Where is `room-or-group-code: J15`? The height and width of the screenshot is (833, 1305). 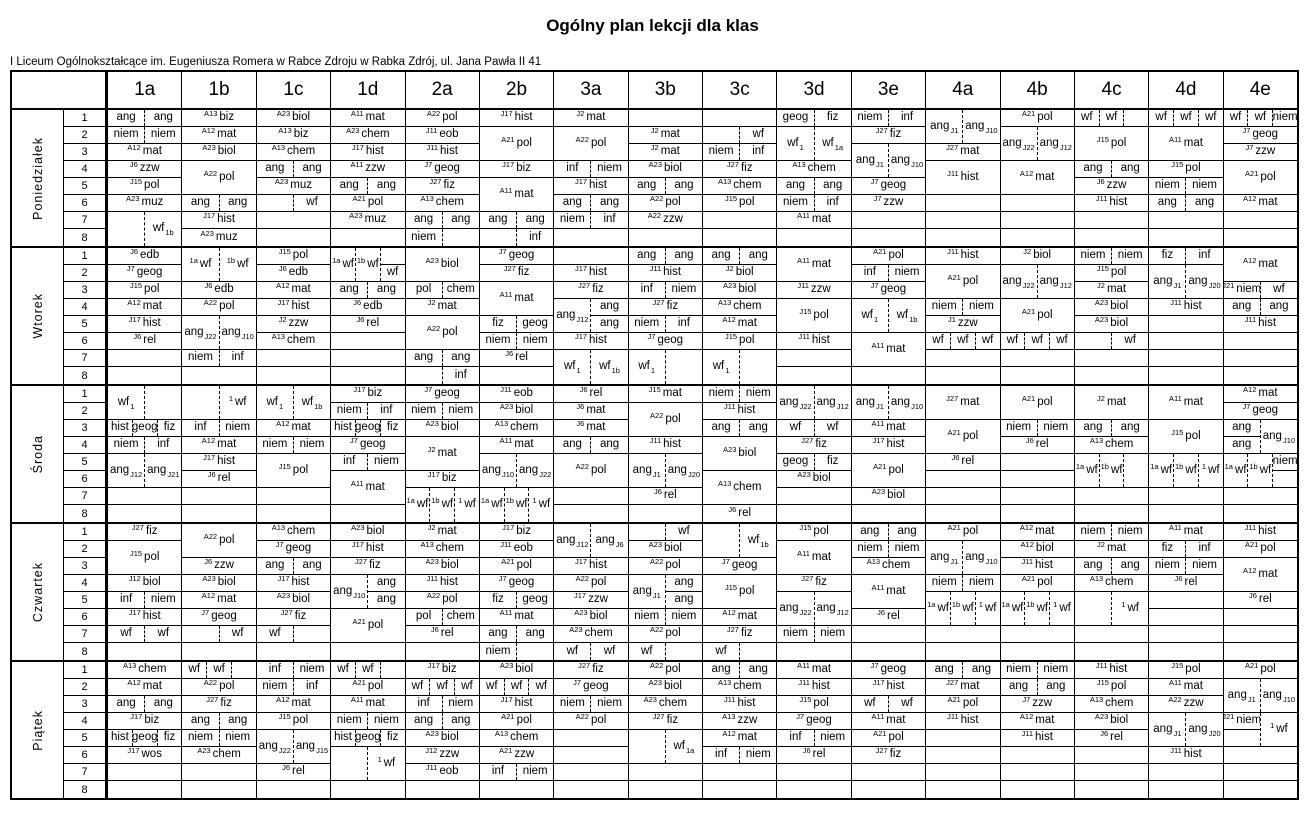 room-or-group-code: J15 is located at coordinates (805, 528).